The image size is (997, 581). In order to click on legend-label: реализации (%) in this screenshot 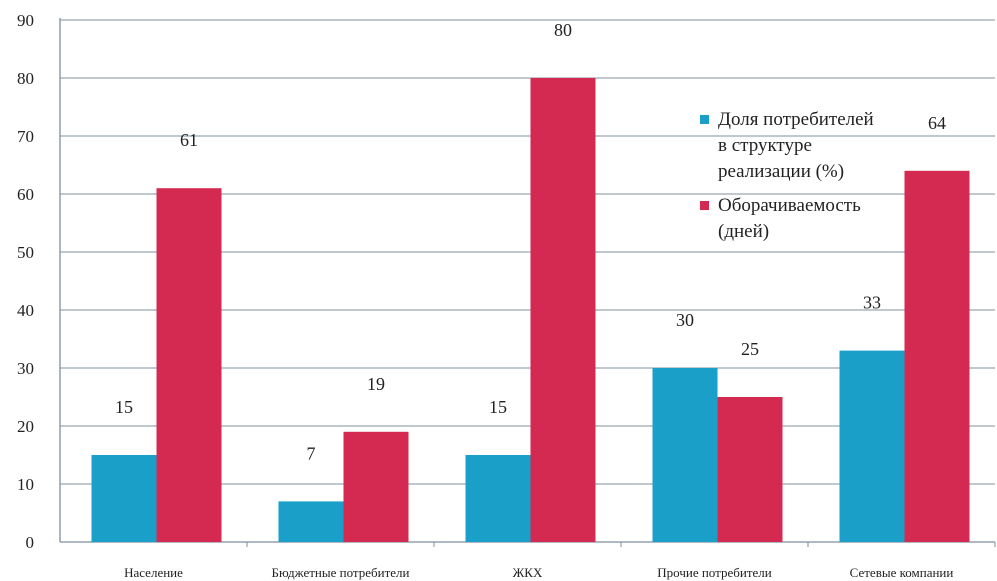, I will do `click(781, 171)`.